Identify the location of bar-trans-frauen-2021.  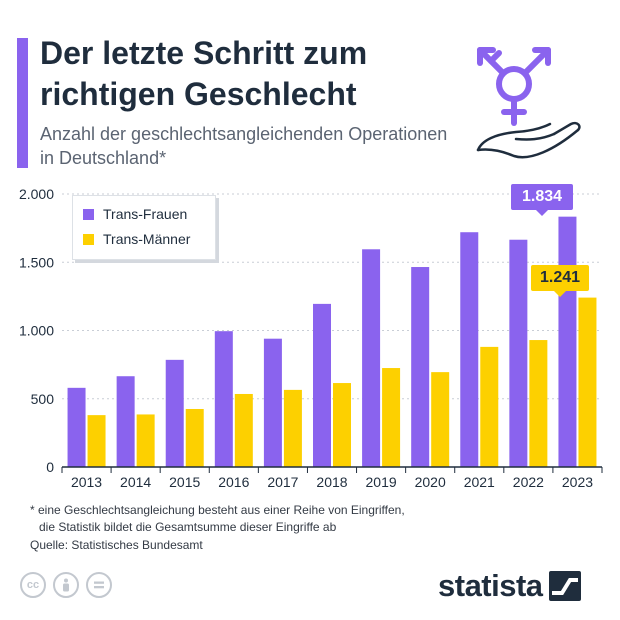
(469, 349).